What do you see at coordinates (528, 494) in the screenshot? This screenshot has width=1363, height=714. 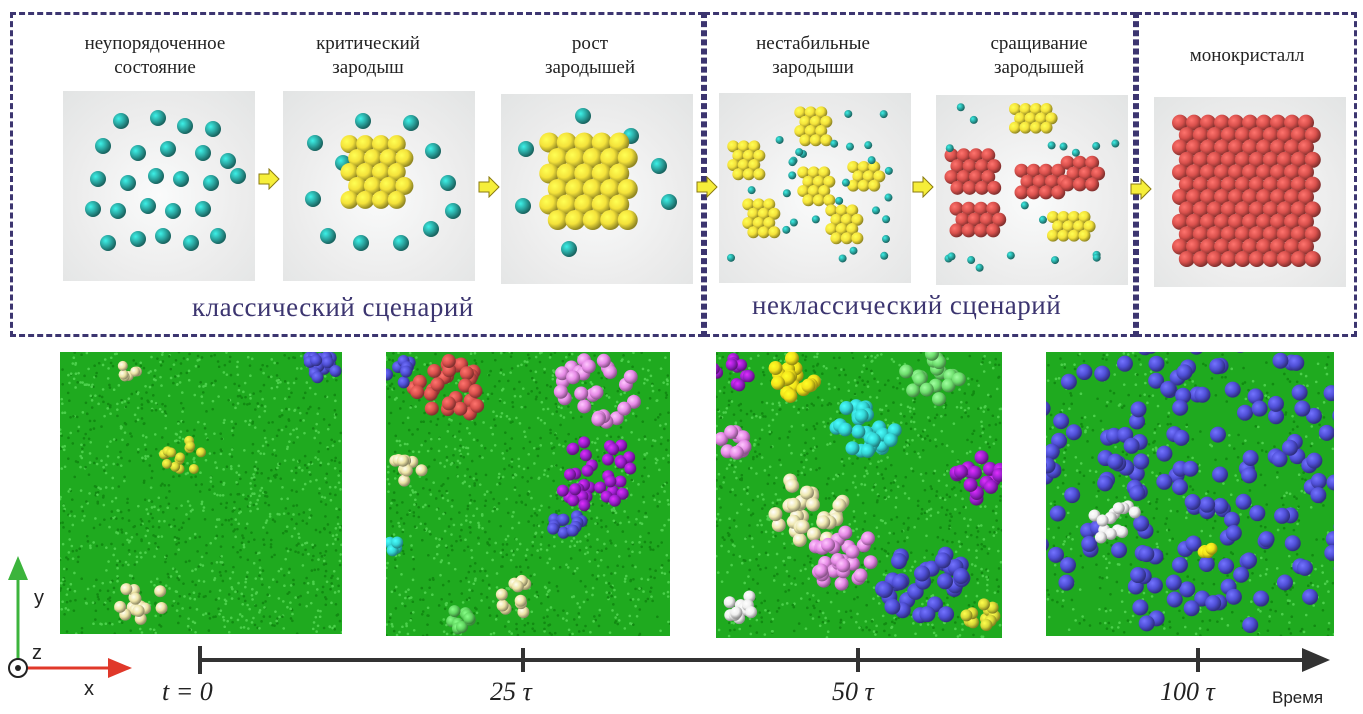 I see `simulation-snapshot-25tau` at bounding box center [528, 494].